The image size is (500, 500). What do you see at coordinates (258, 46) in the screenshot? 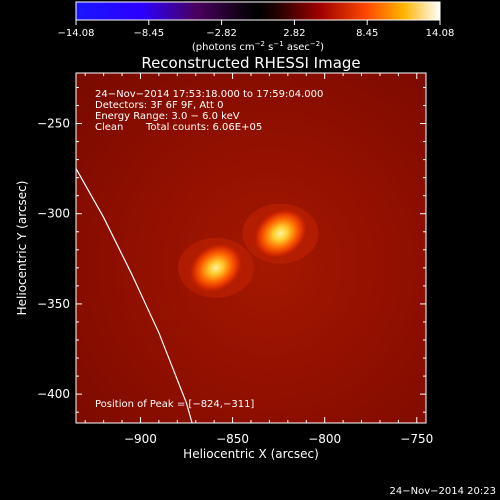
I see `colorbar-unit: (photons cm−2 s−1 asec−2)` at bounding box center [258, 46].